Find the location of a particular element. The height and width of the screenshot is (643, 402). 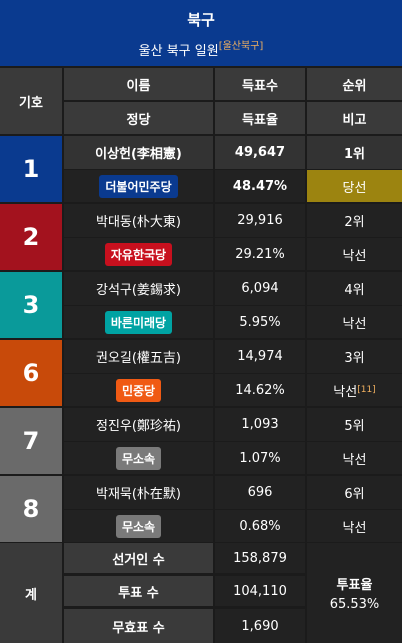

electorate-value: 158,879 is located at coordinates (260, 558).